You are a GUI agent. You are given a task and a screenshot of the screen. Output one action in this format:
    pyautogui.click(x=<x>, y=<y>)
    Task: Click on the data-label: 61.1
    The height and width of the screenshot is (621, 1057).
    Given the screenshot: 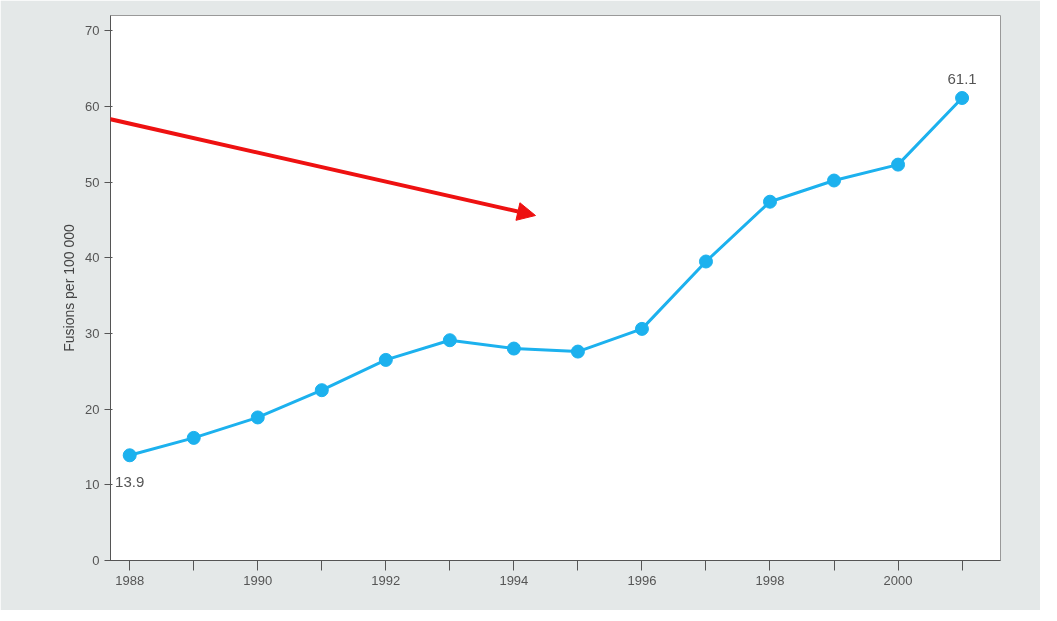 What is the action you would take?
    pyautogui.click(x=962, y=79)
    